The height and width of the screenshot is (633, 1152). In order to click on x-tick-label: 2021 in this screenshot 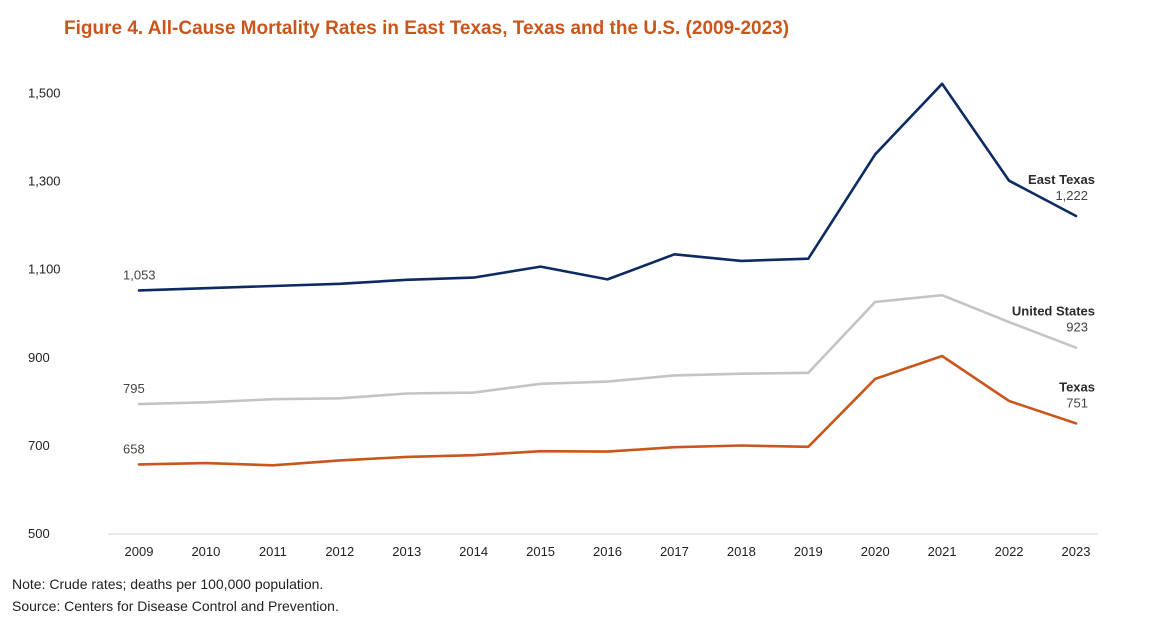, I will do `click(942, 551)`.